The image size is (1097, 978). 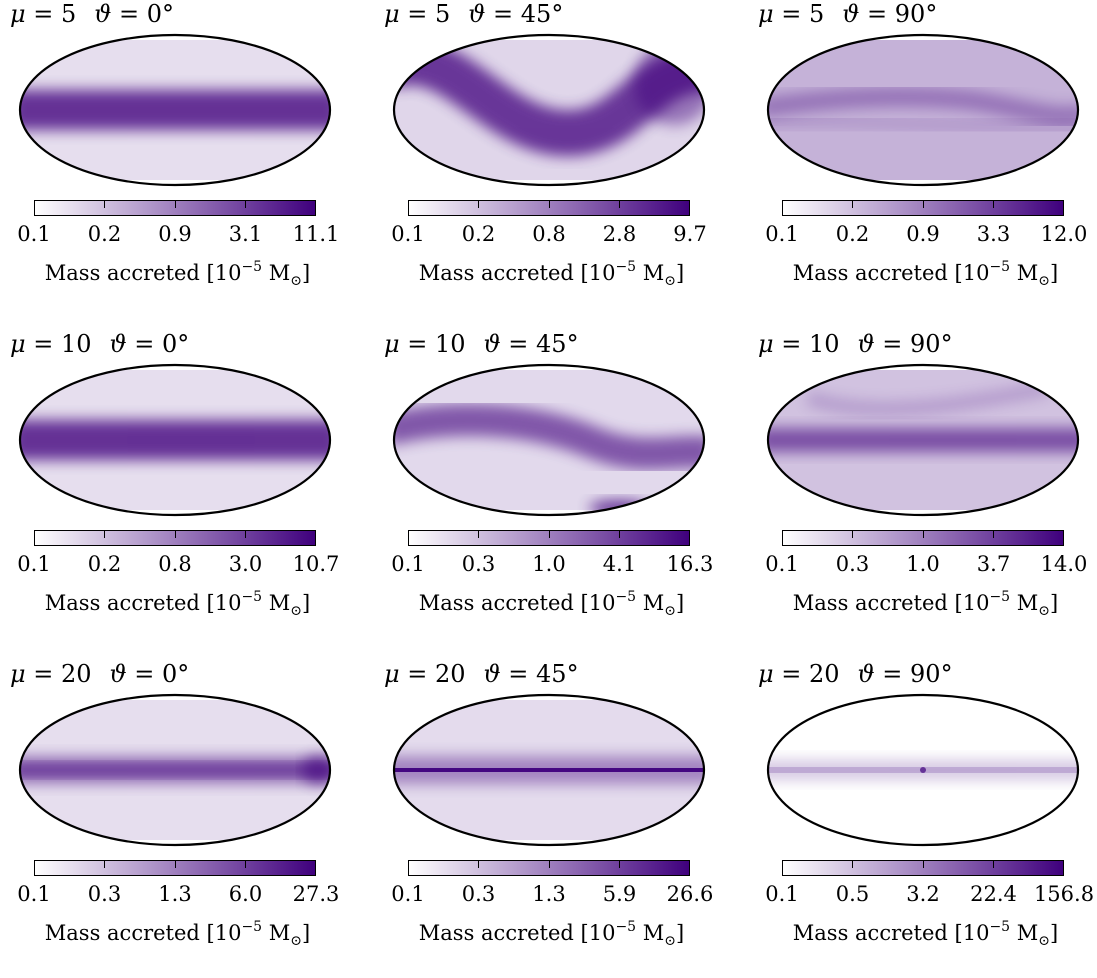 What do you see at coordinates (99, 674) in the screenshot?
I see `panel-title: μ = 20 ϑ = 0°` at bounding box center [99, 674].